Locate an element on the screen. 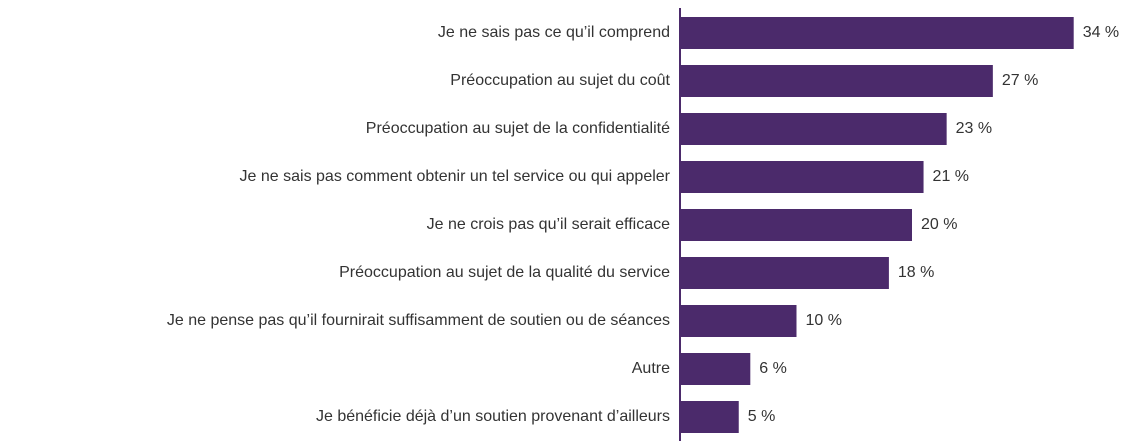  value-label: 21 % is located at coordinates (951, 176).